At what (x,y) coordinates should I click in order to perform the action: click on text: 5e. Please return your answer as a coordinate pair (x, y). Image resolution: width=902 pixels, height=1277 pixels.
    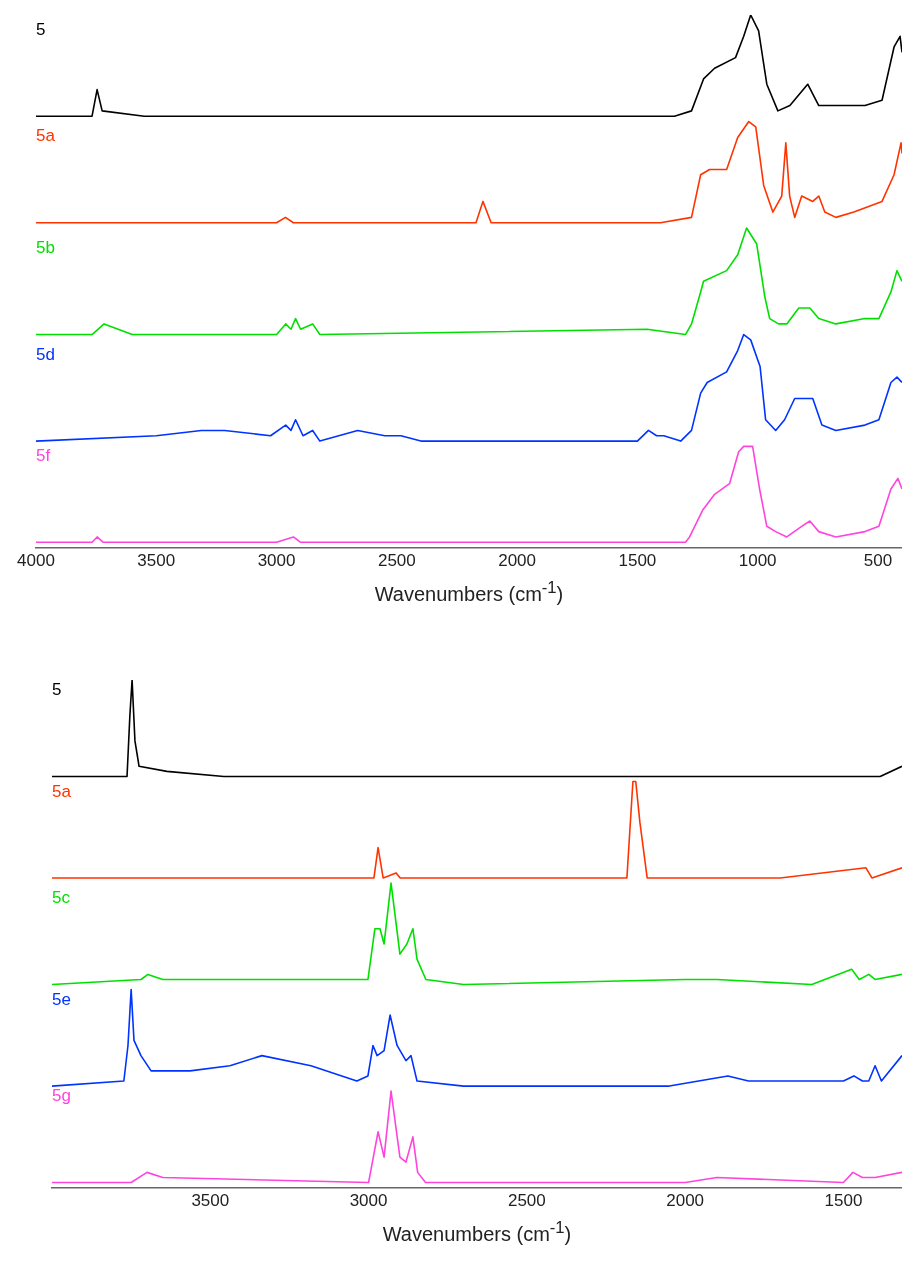
    Looking at the image, I should click on (61, 999).